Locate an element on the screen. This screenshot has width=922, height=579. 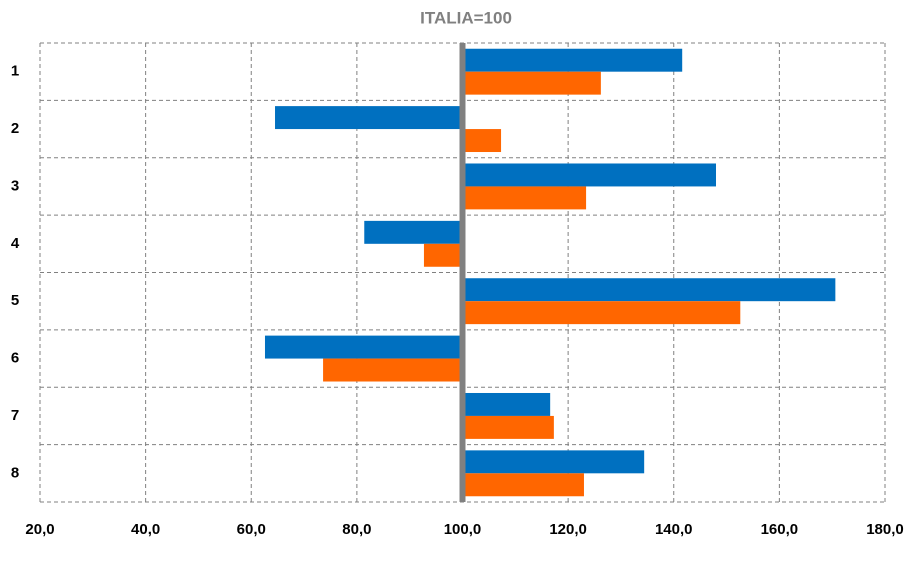
y-tick-label: 5 is located at coordinates (15, 300).